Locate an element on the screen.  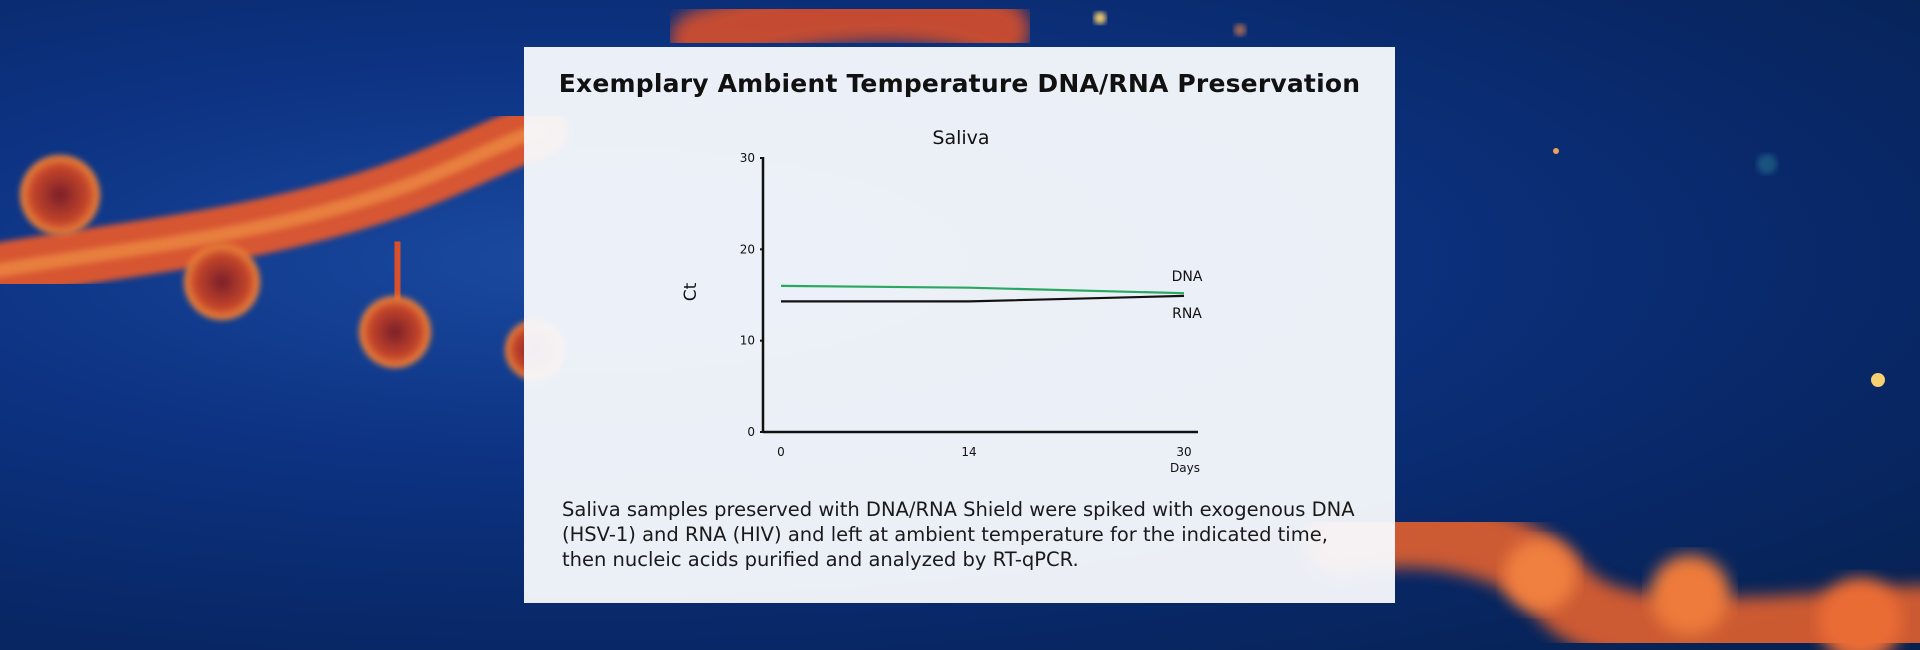
series-line-dna is located at coordinates (982, 289).